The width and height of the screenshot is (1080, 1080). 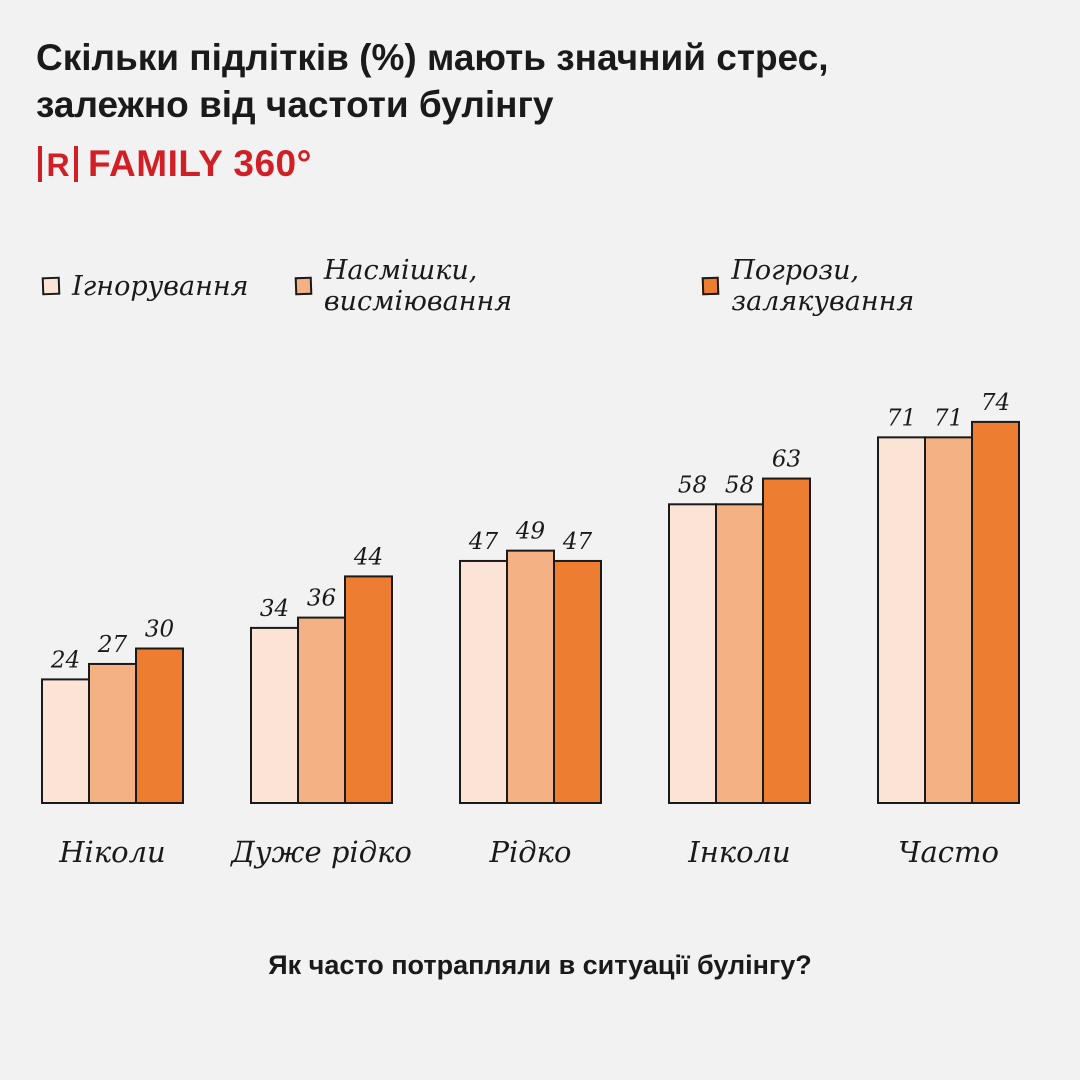 I want to click on brand-logo-letter: R, so click(x=57, y=164).